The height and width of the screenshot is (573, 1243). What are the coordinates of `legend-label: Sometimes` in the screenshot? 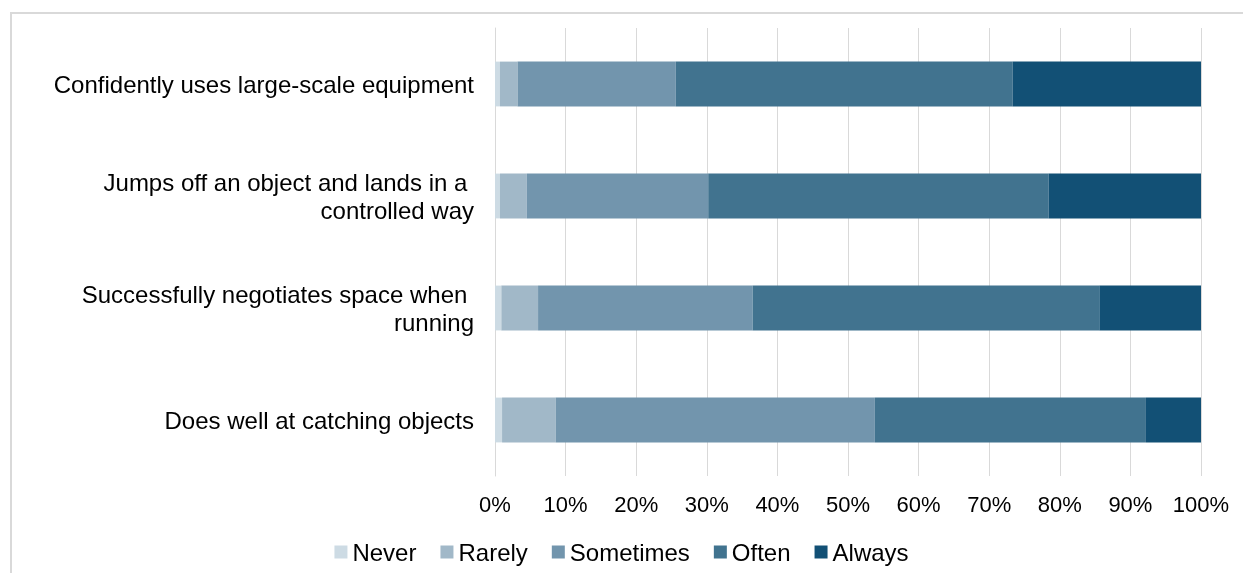 It's located at (629, 552).